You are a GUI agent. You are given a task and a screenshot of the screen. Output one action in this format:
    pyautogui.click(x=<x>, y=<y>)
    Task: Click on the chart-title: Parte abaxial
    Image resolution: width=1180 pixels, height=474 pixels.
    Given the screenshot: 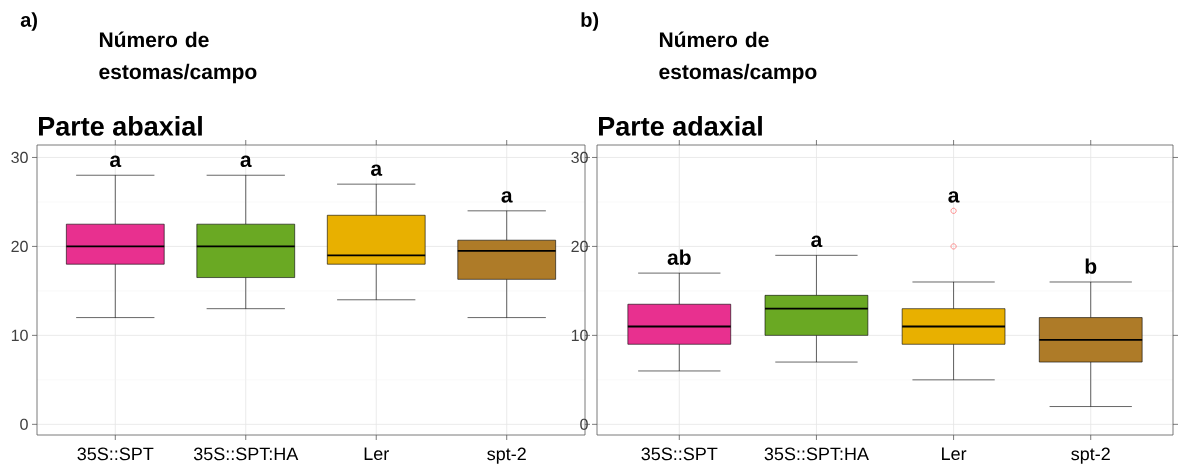 What is the action you would take?
    pyautogui.click(x=120, y=125)
    